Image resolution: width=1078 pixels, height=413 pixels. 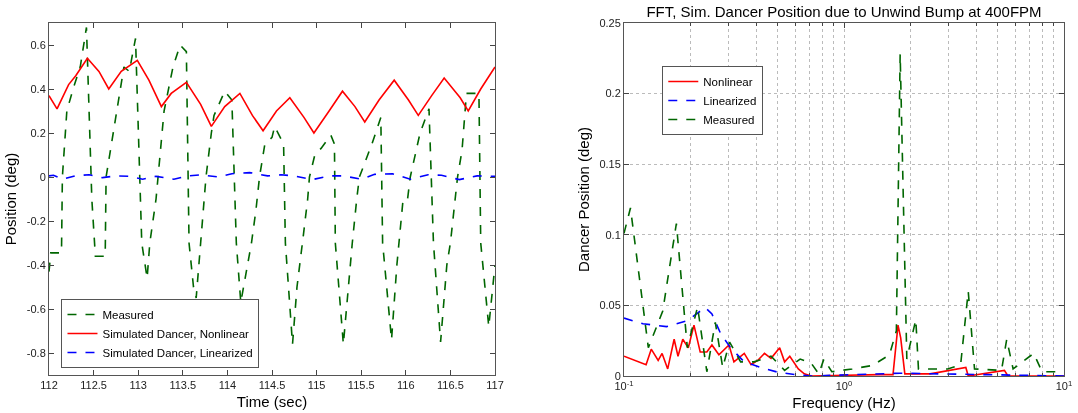 I want to click on y-axis-title: Position (deg), so click(x=11, y=199).